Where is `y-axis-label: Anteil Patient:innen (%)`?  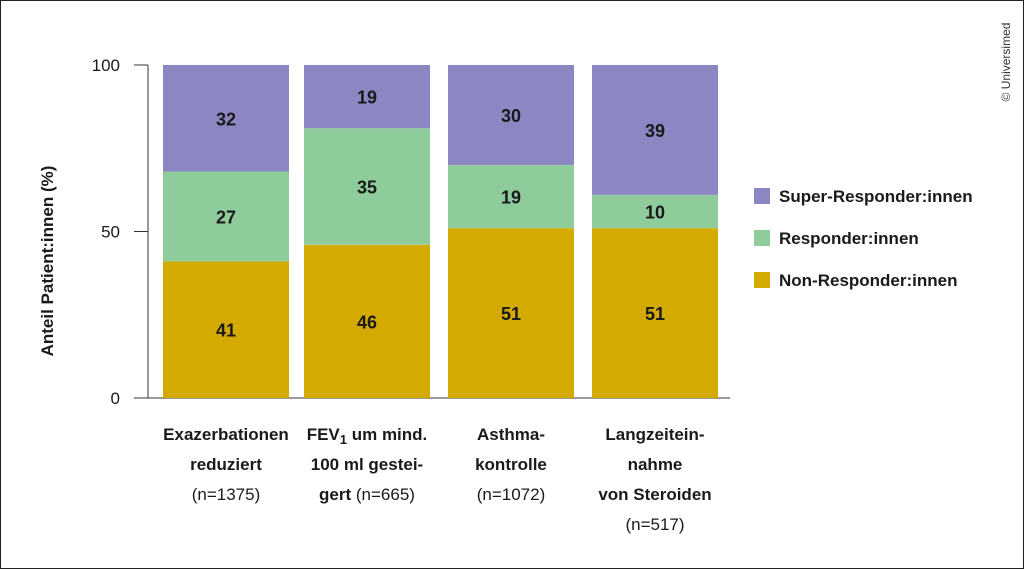 y-axis-label: Anteil Patient:innen (%) is located at coordinates (47, 261).